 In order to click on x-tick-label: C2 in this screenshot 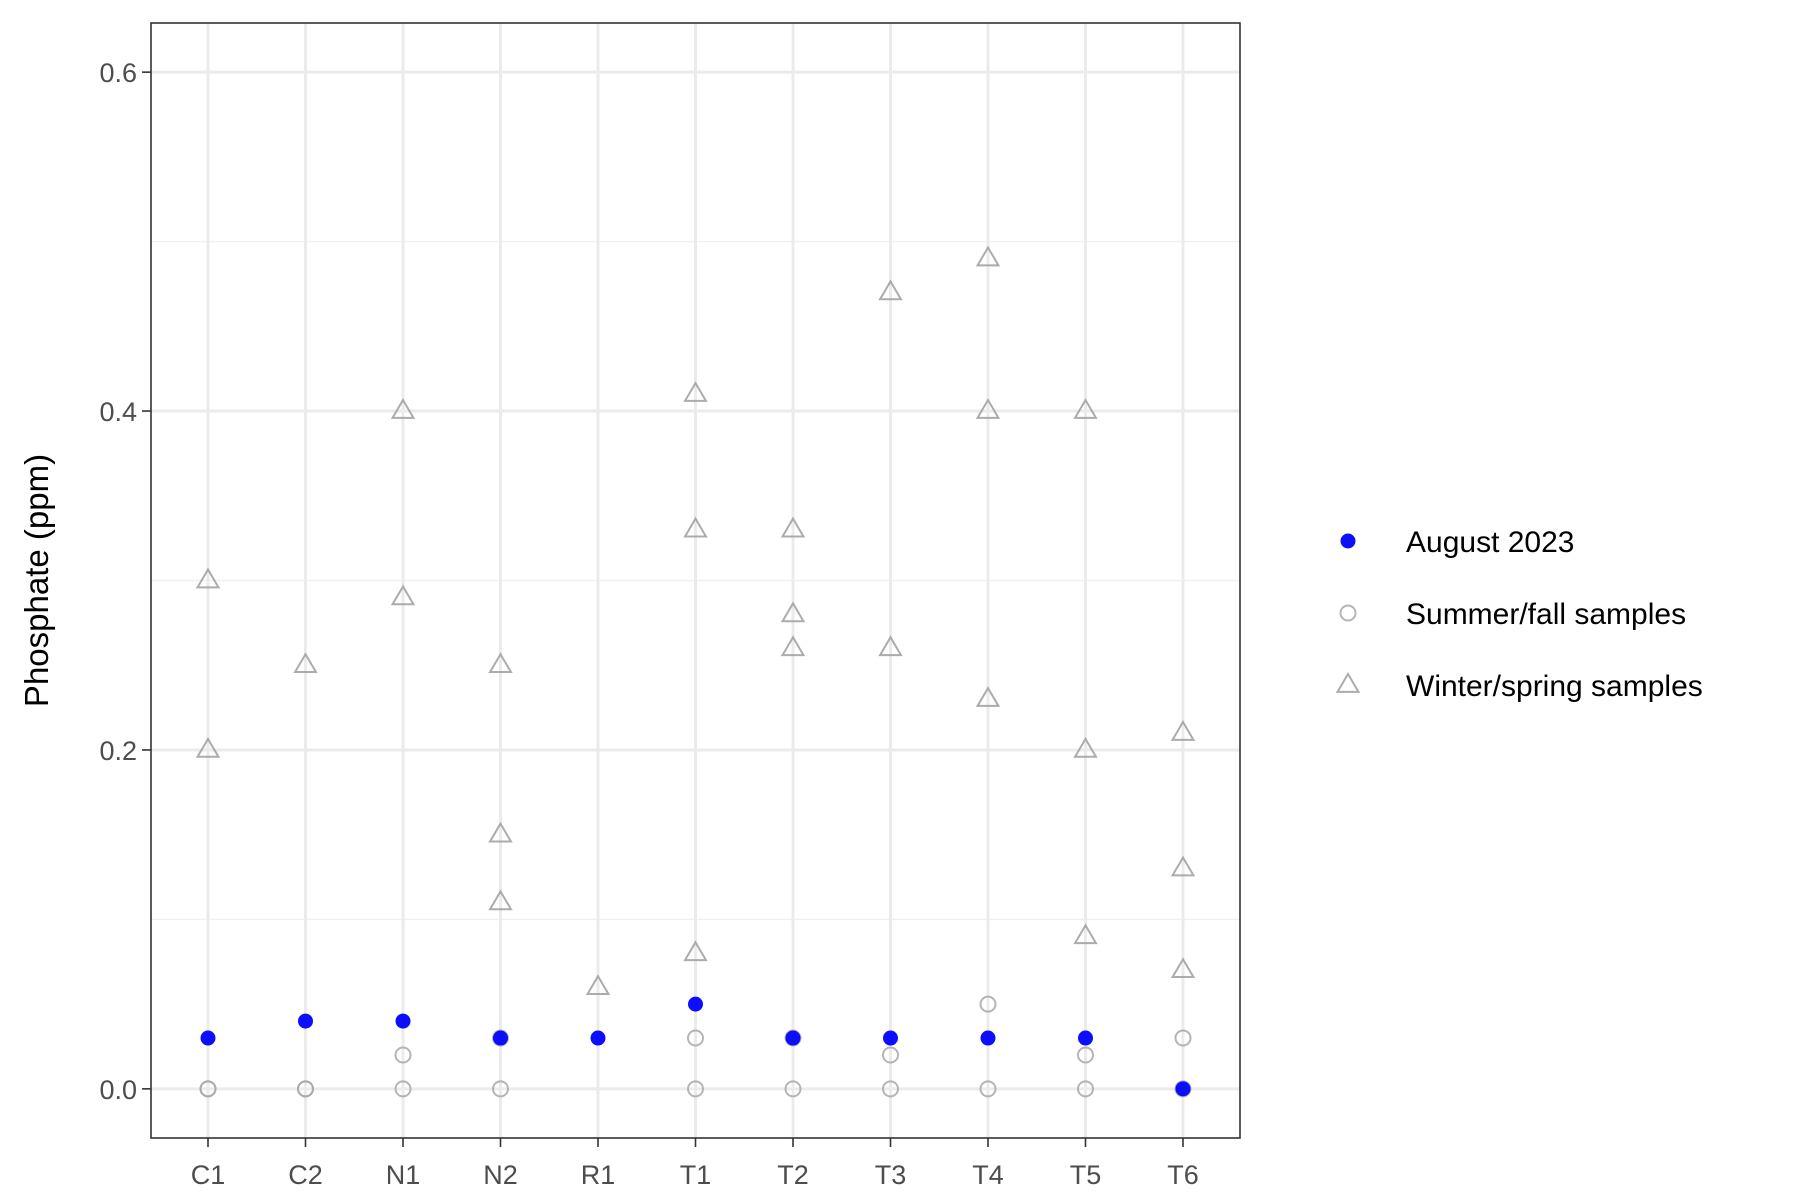, I will do `click(305, 1175)`.